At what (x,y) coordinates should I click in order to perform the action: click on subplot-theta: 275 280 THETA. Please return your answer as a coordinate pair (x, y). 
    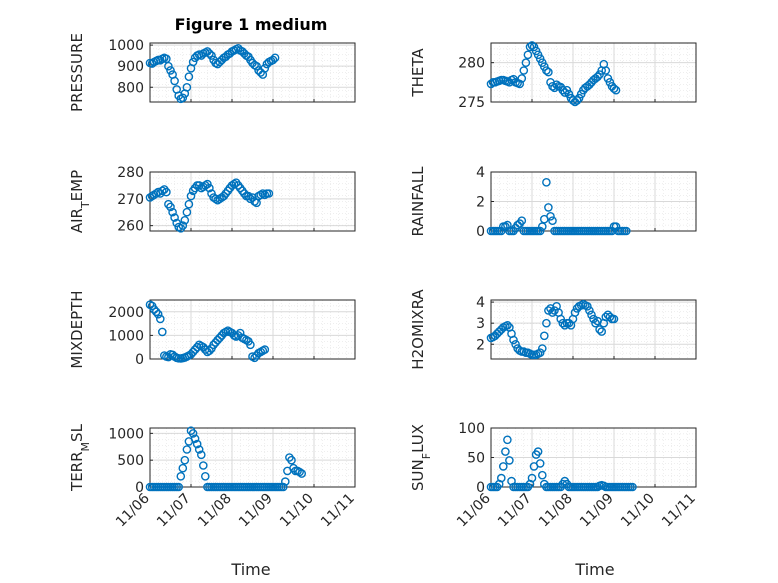
    Looking at the image, I should click on (553, 76).